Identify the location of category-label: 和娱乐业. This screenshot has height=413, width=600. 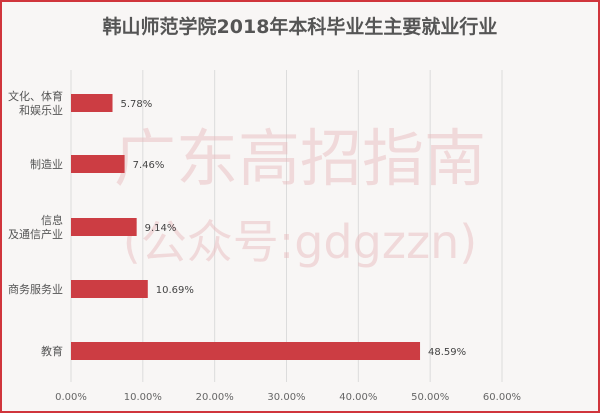
(41, 110).